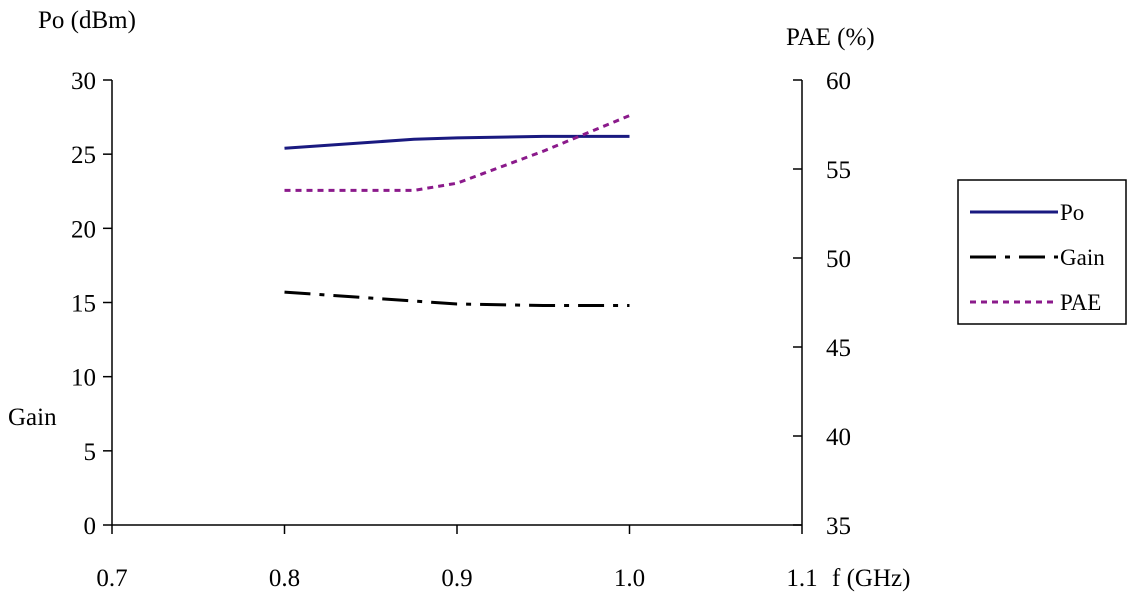 Image resolution: width=1129 pixels, height=594 pixels. I want to click on legend-label-gain: Gain, so click(1082, 257).